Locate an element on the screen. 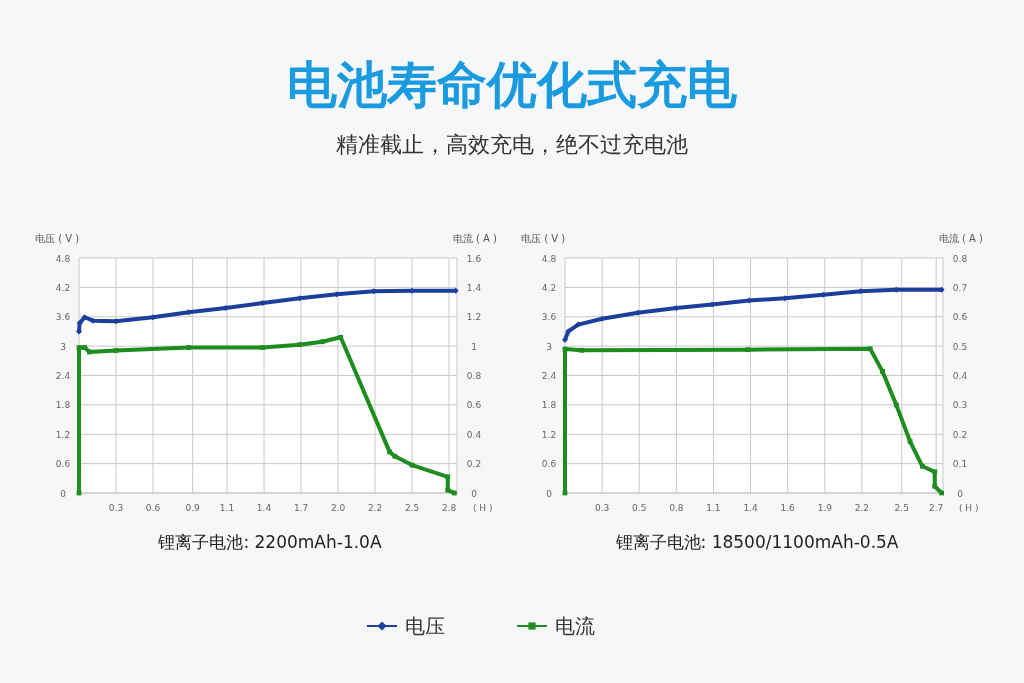 This screenshot has height=683, width=1024. y2-tick-label: 1.2 is located at coordinates (474, 317).